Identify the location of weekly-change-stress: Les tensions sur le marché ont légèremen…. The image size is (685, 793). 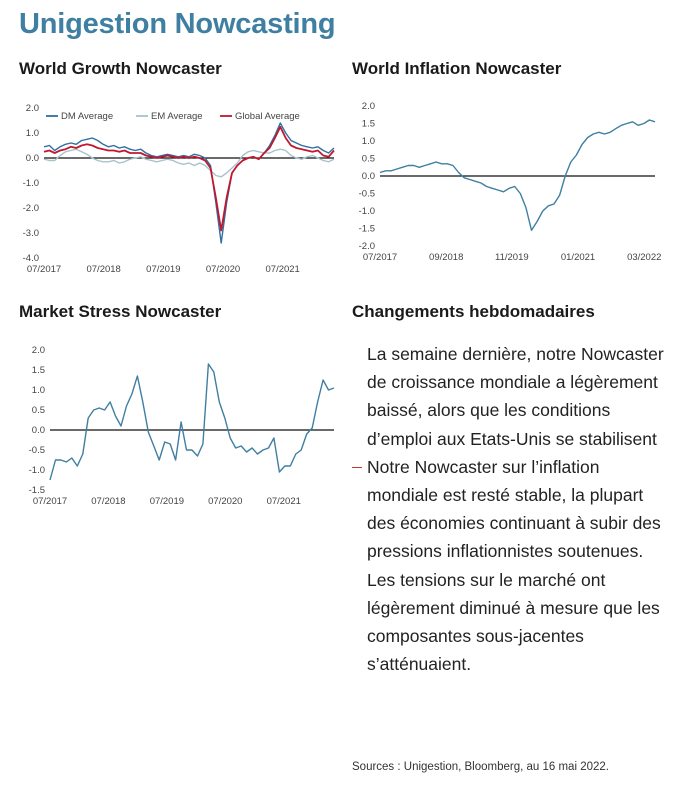
(513, 622).